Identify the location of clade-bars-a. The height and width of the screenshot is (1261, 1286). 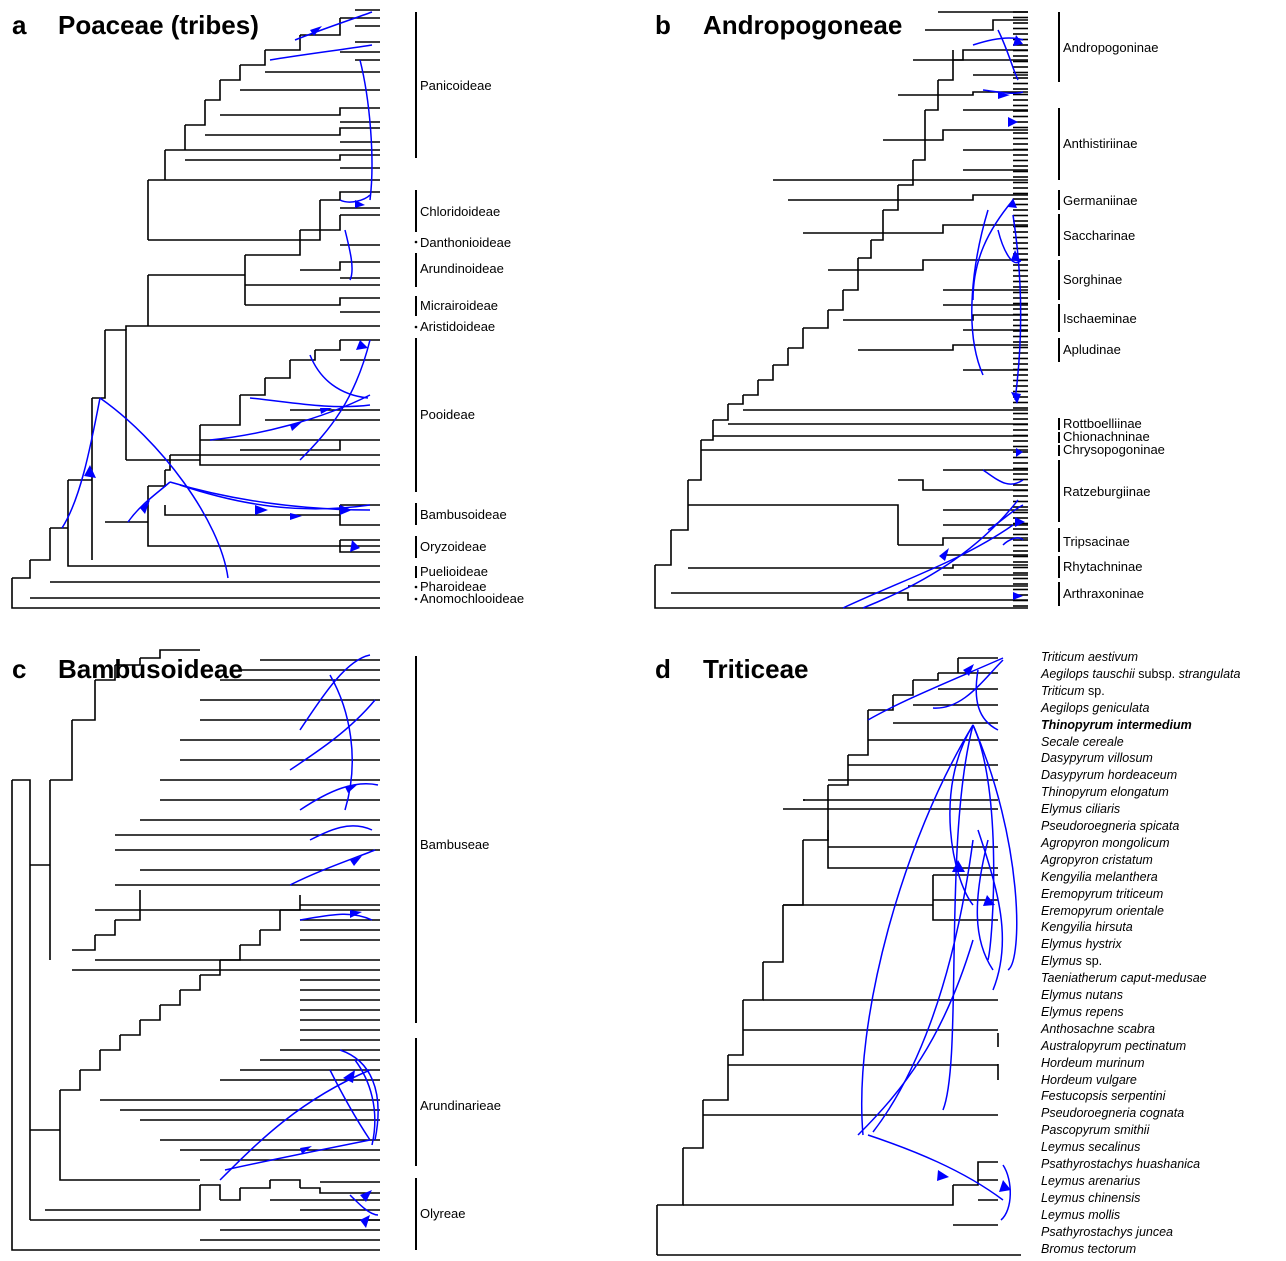
(416, 306).